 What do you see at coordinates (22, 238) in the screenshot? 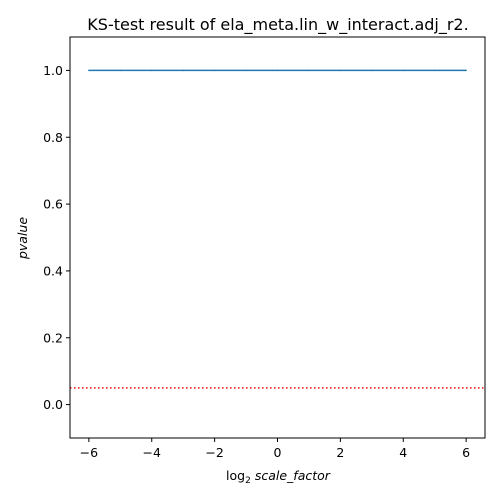
I see `y-axis-label: pvalue` at bounding box center [22, 238].